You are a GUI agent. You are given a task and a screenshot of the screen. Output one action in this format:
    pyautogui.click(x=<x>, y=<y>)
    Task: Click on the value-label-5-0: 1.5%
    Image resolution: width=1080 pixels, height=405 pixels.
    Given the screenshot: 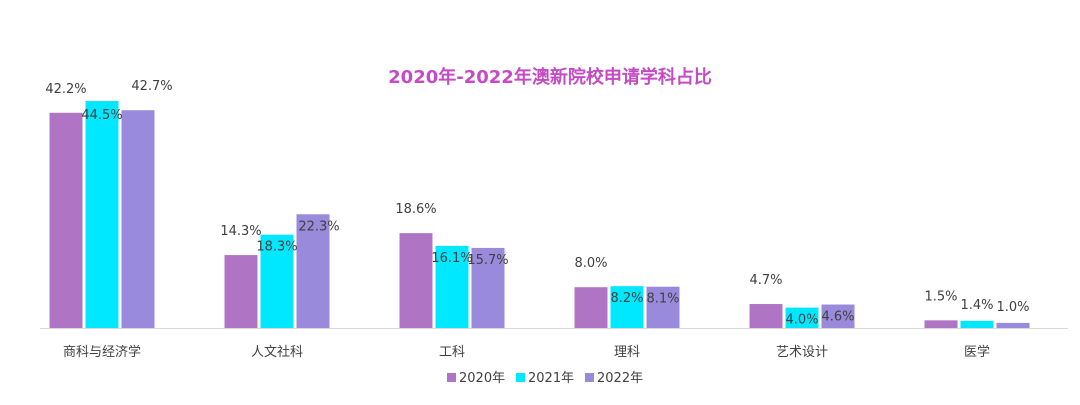 What is the action you would take?
    pyautogui.click(x=940, y=296)
    